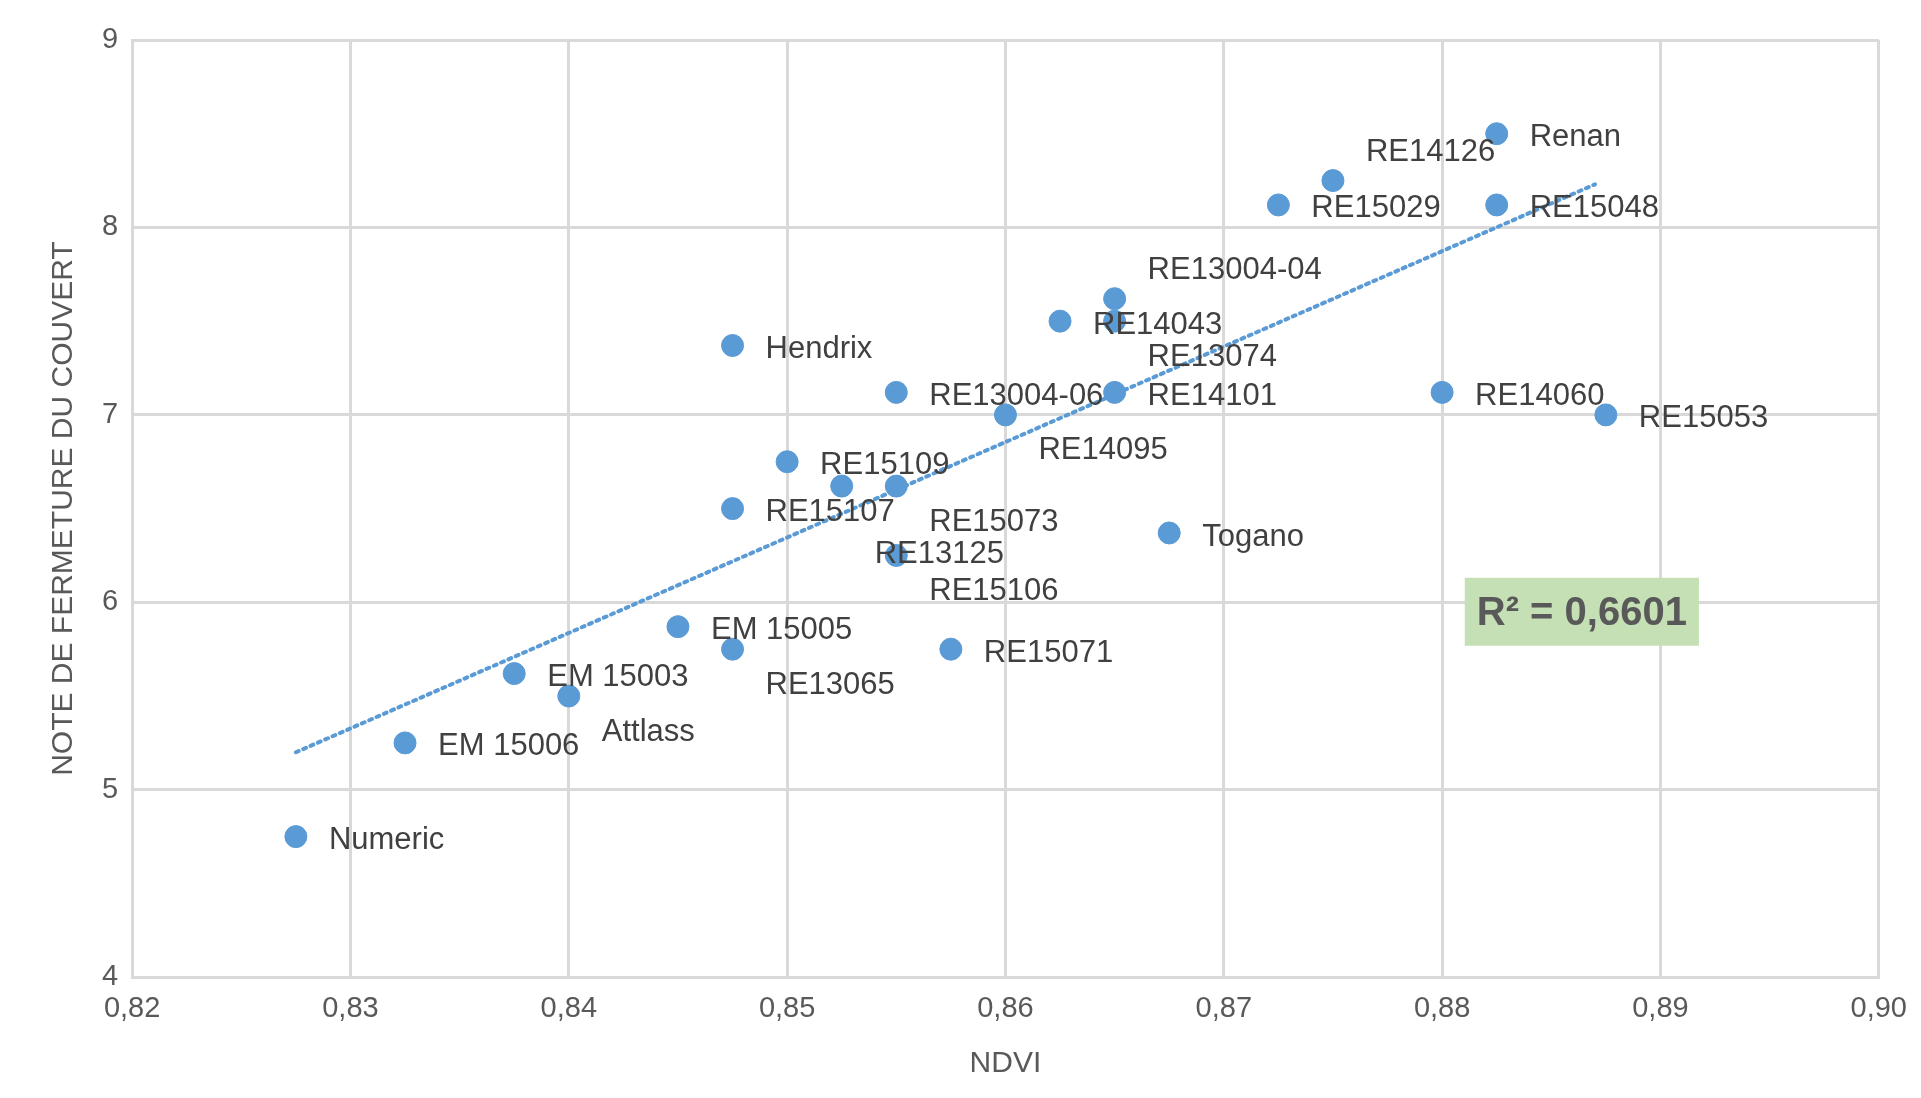 The image size is (1921, 1098). What do you see at coordinates (1376, 207) in the screenshot?
I see `data-label: RE15029` at bounding box center [1376, 207].